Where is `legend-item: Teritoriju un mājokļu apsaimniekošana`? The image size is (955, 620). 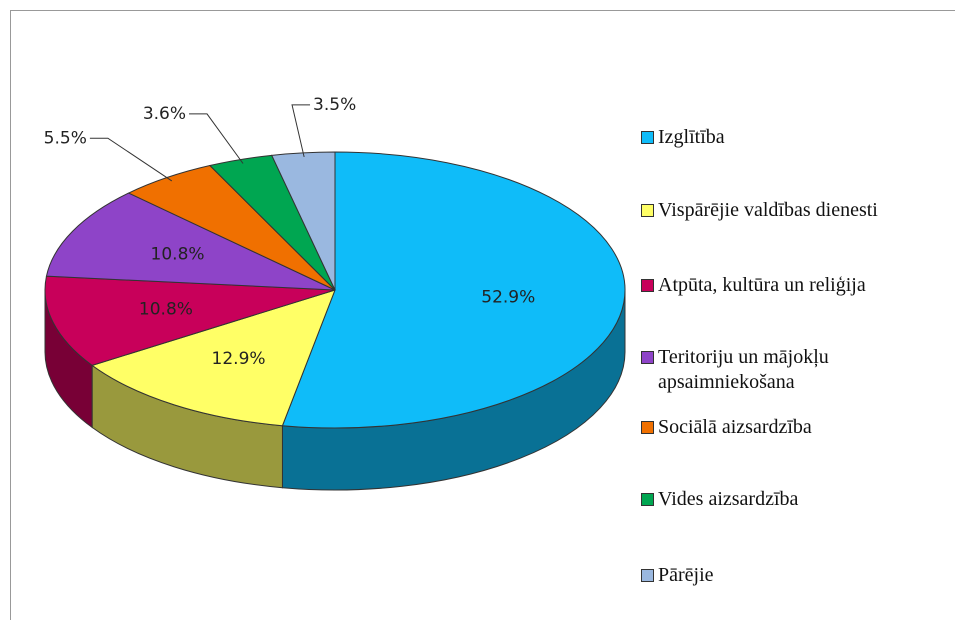 legend-item: Teritoriju un mājokļu apsaimniekošana is located at coordinates (791, 370).